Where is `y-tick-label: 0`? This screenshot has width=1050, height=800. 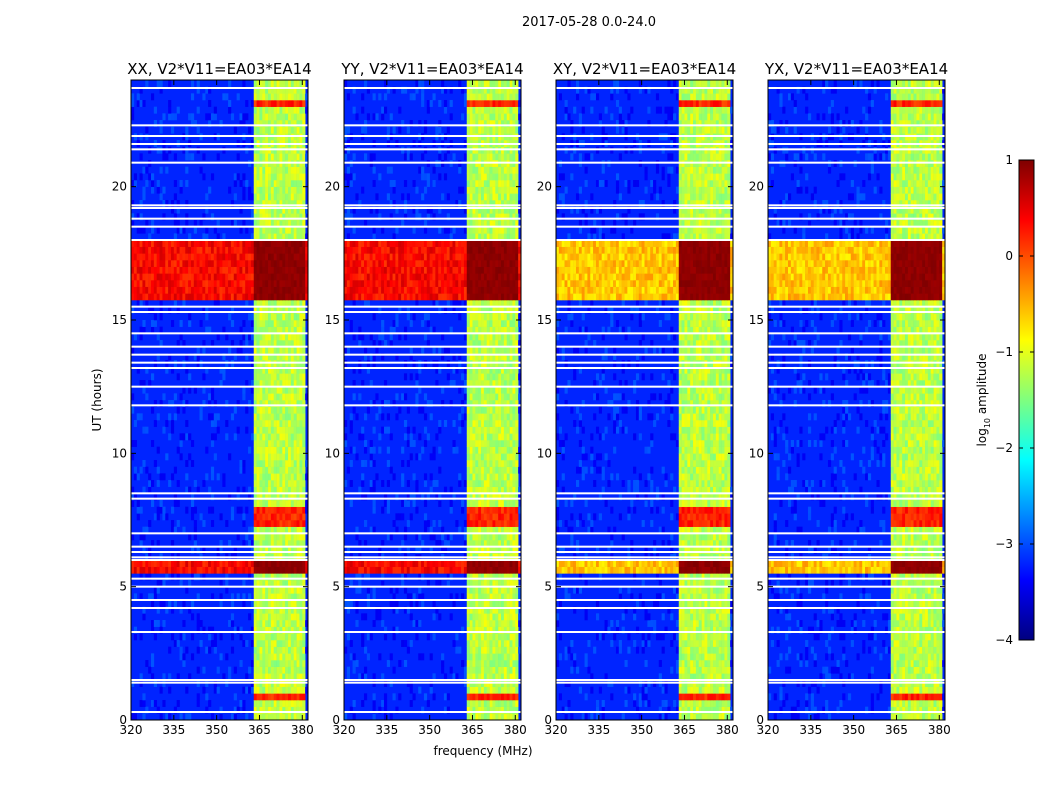 y-tick-label: 0 is located at coordinates (123, 720).